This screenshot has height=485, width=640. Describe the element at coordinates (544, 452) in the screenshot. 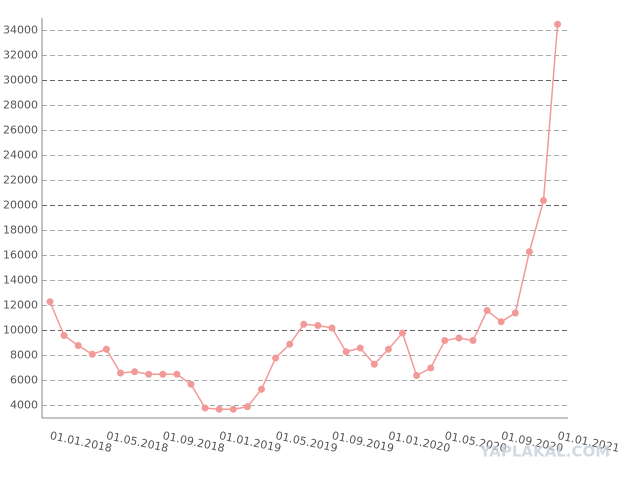

I see `watermark: YAPLAKAL.COM` at that location.